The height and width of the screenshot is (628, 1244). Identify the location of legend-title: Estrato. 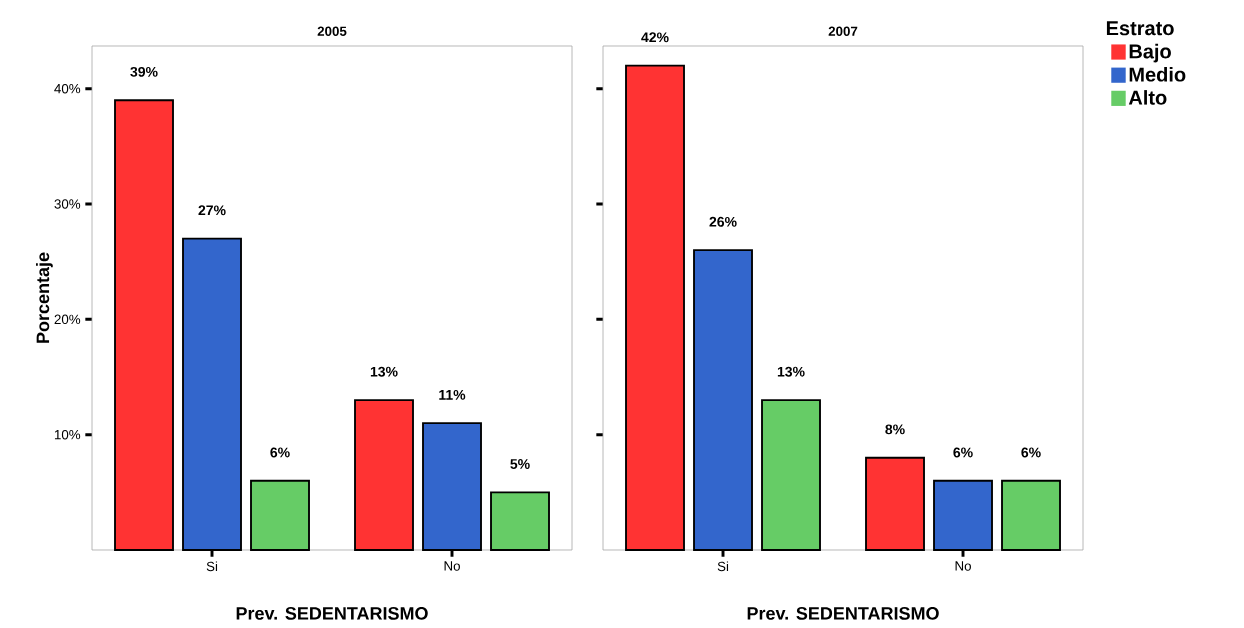
(1140, 28).